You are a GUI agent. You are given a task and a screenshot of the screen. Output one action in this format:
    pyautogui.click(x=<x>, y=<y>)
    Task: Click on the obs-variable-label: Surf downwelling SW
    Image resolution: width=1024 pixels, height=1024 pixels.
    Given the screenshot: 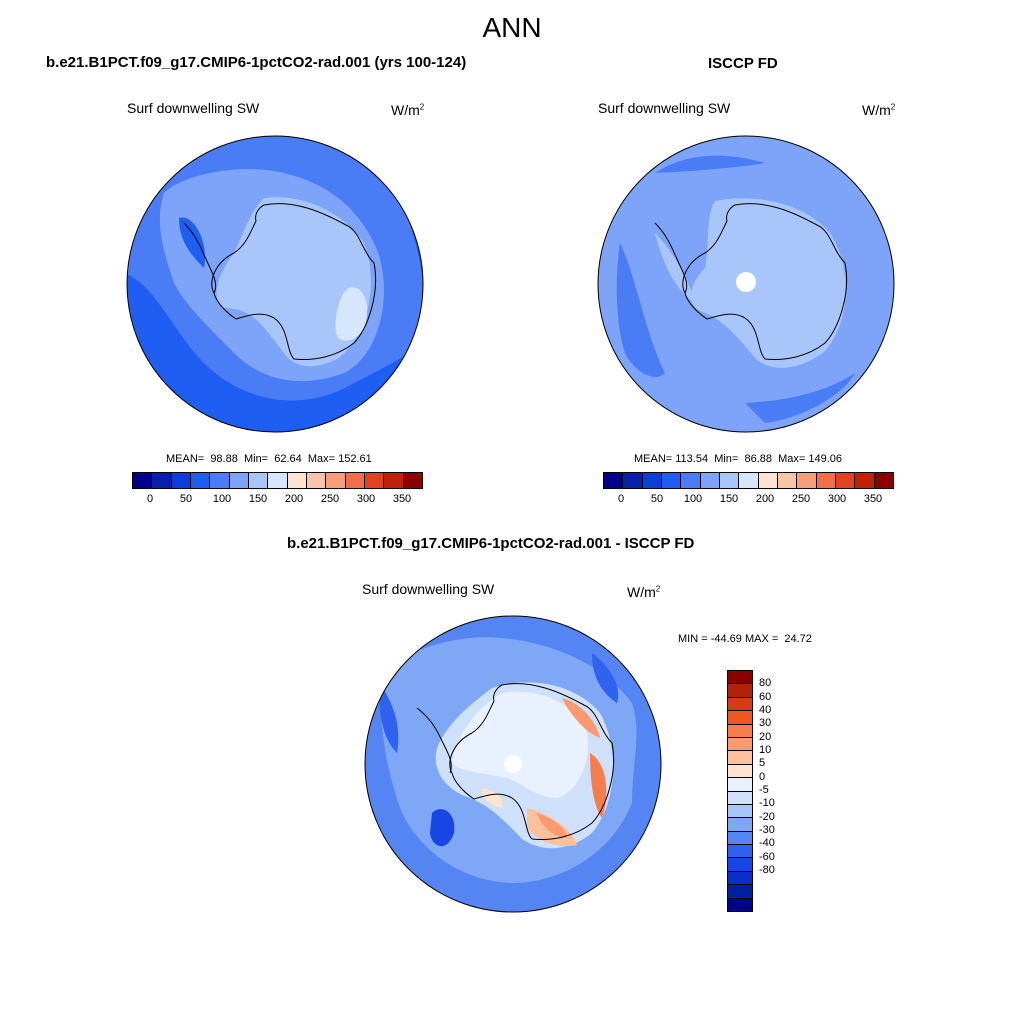 What is the action you would take?
    pyautogui.click(x=664, y=108)
    